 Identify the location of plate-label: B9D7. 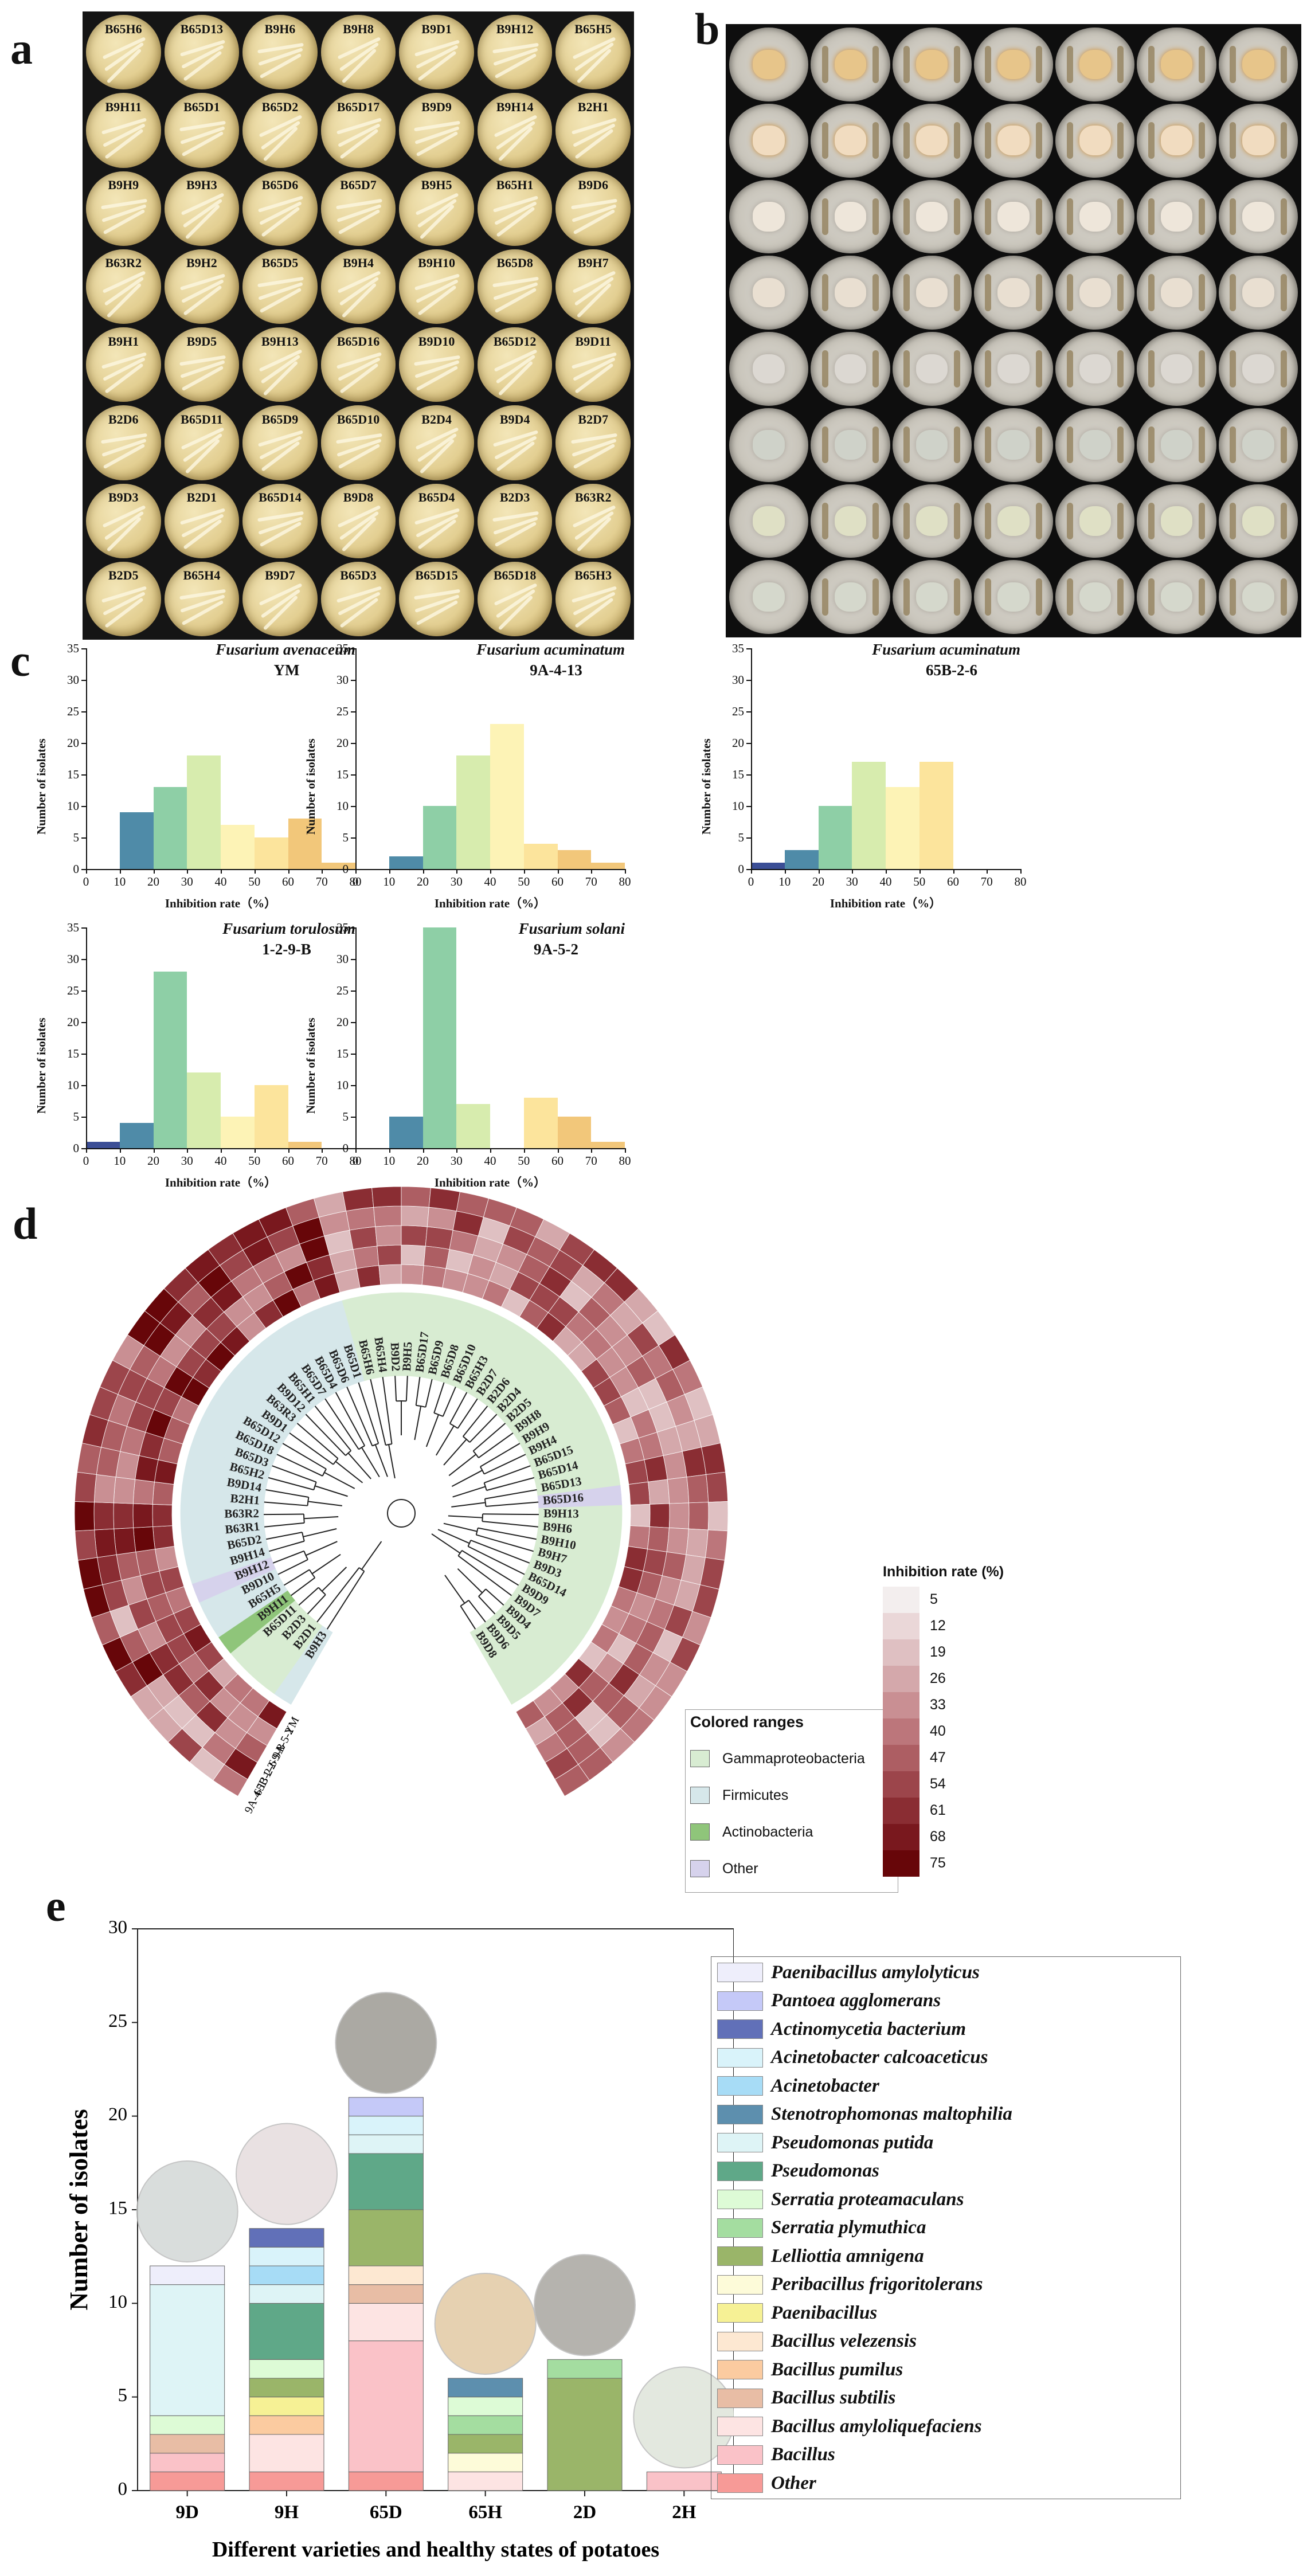
(280, 575).